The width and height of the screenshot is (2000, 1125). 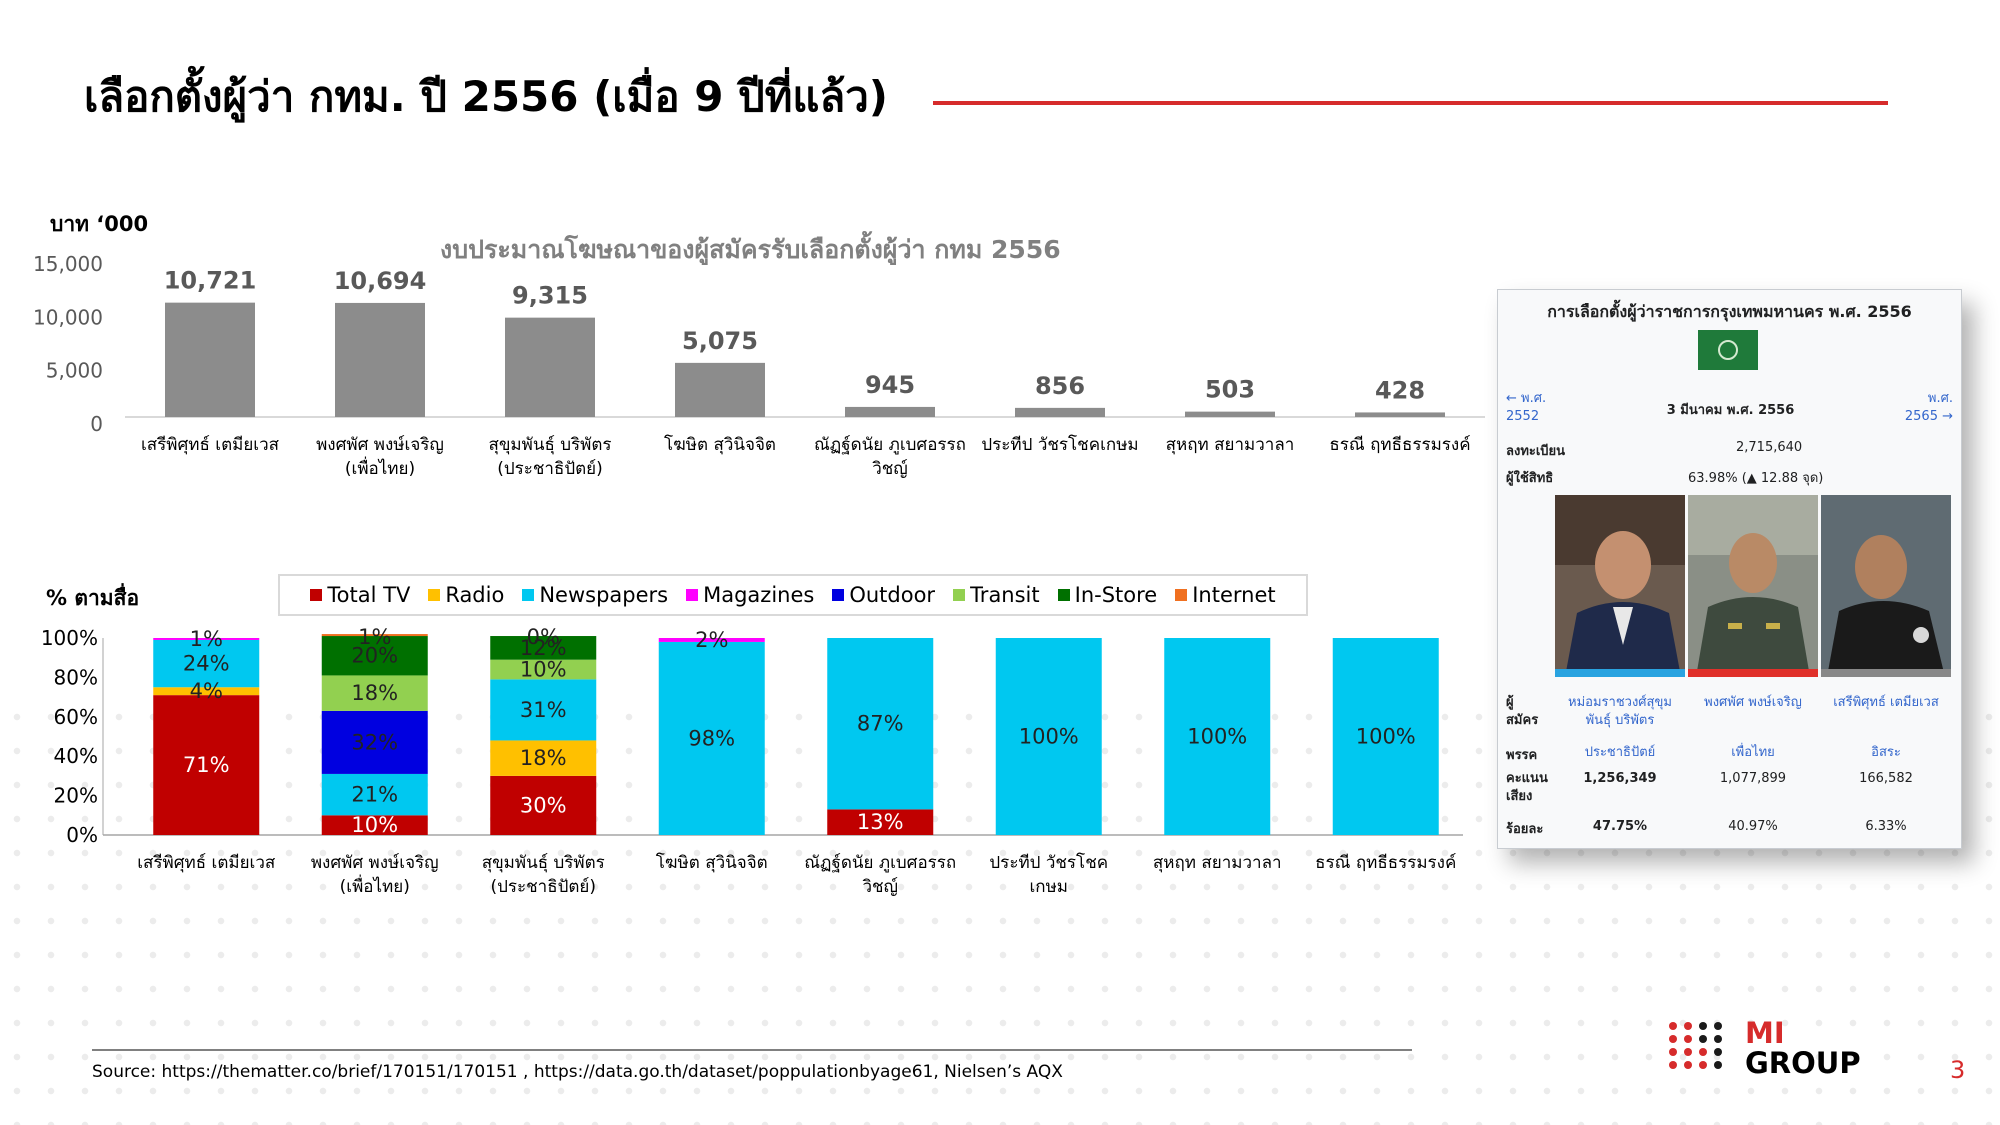 What do you see at coordinates (69, 638) in the screenshot?
I see `y-tick-label: 100%` at bounding box center [69, 638].